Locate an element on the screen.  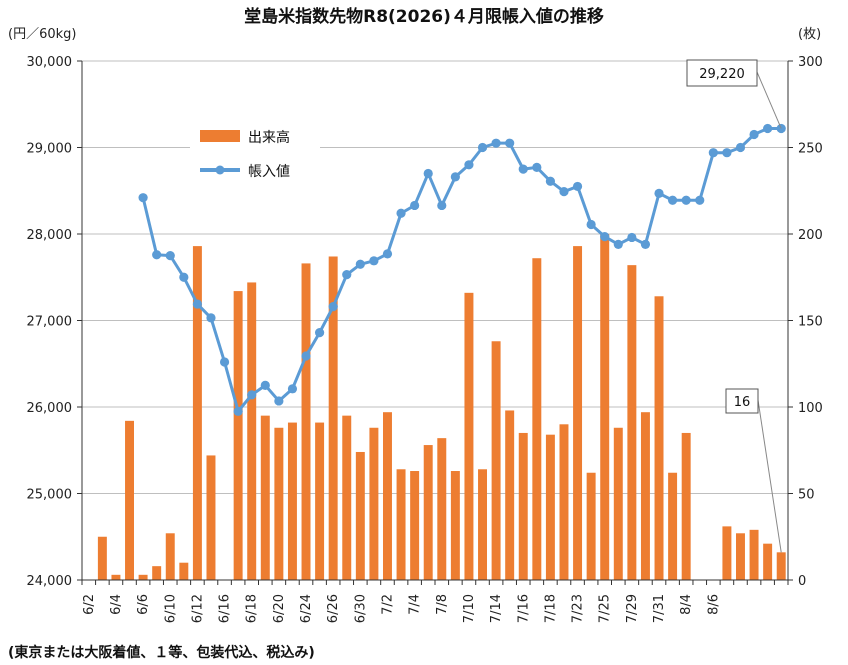
x-tick-label: 6/6 is located at coordinates (143, 604).